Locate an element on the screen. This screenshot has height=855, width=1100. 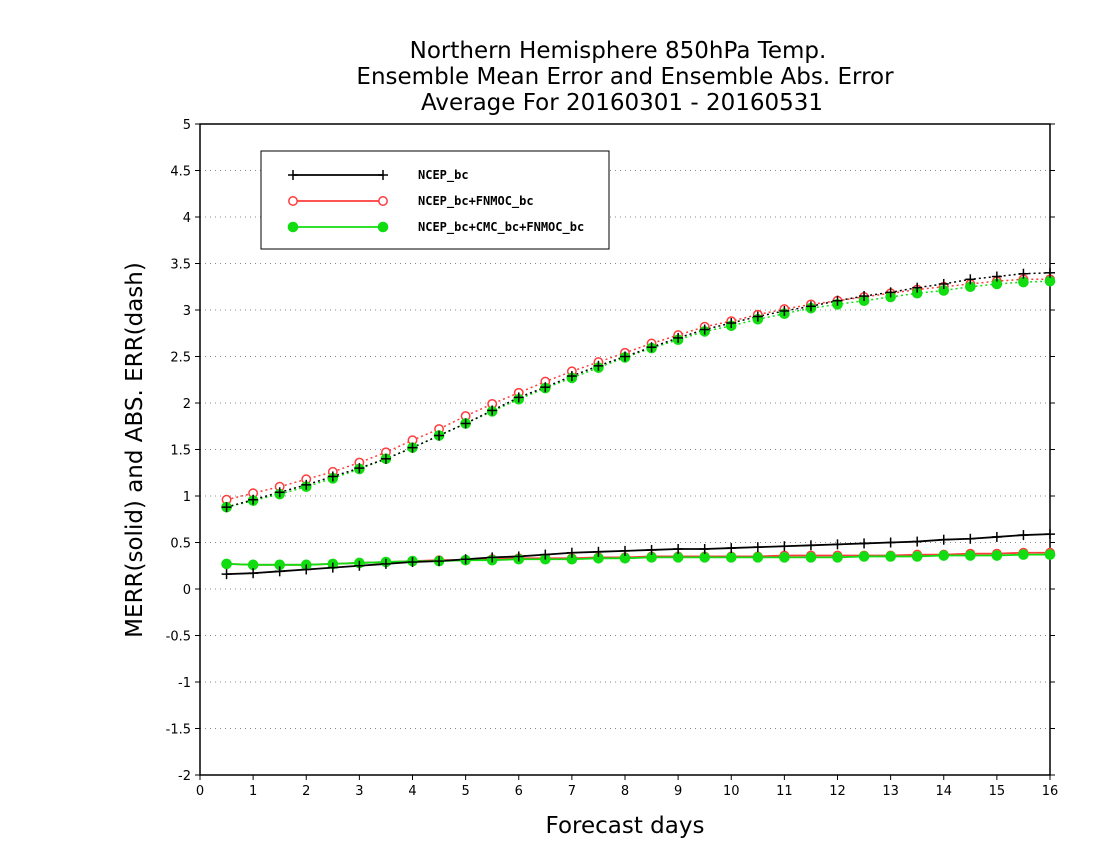
x-tick-label: 6 is located at coordinates (519, 791).